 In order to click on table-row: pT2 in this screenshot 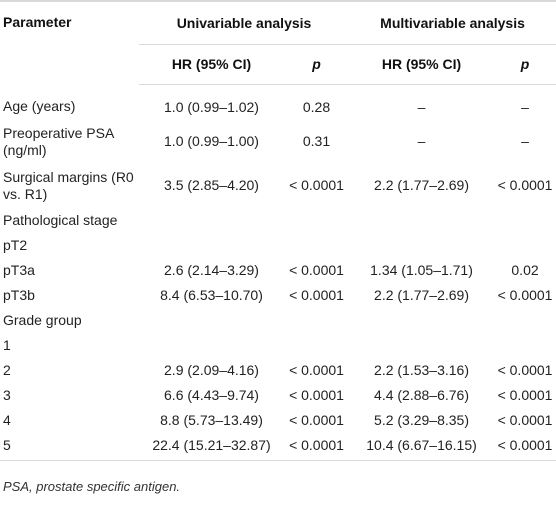, I will do `click(278, 245)`.